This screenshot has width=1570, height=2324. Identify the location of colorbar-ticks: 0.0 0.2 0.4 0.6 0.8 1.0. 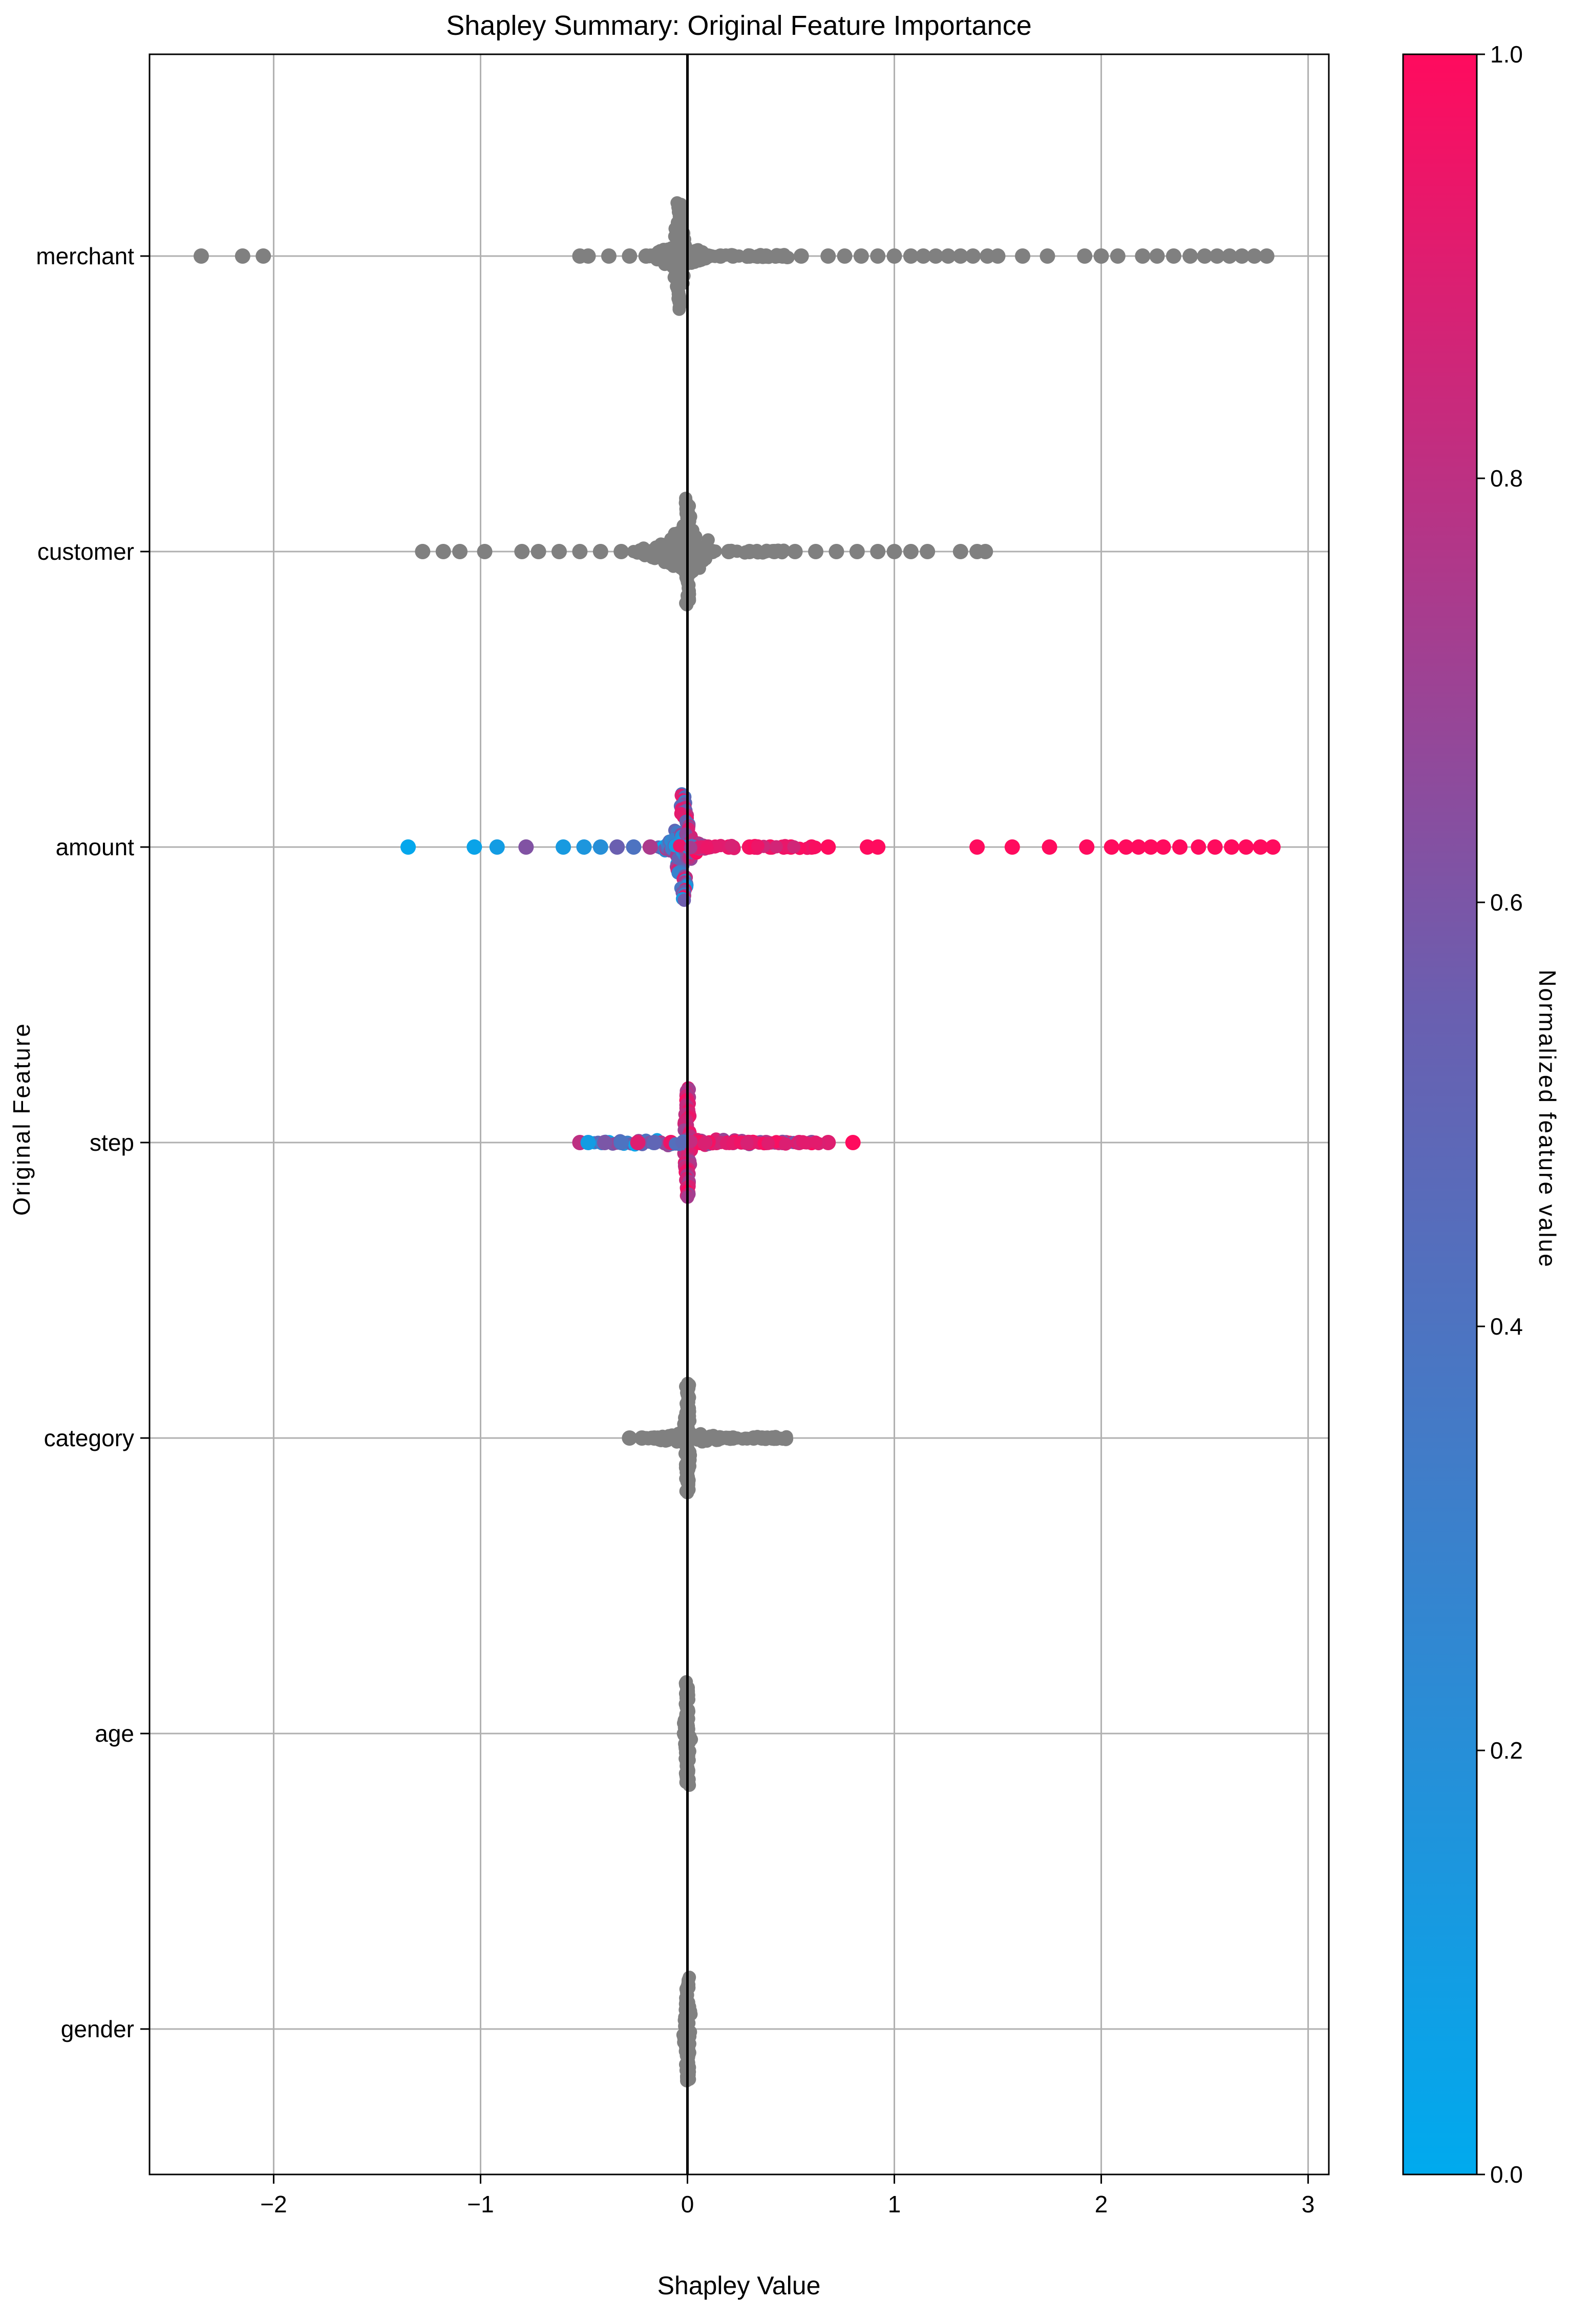
(1500, 1115).